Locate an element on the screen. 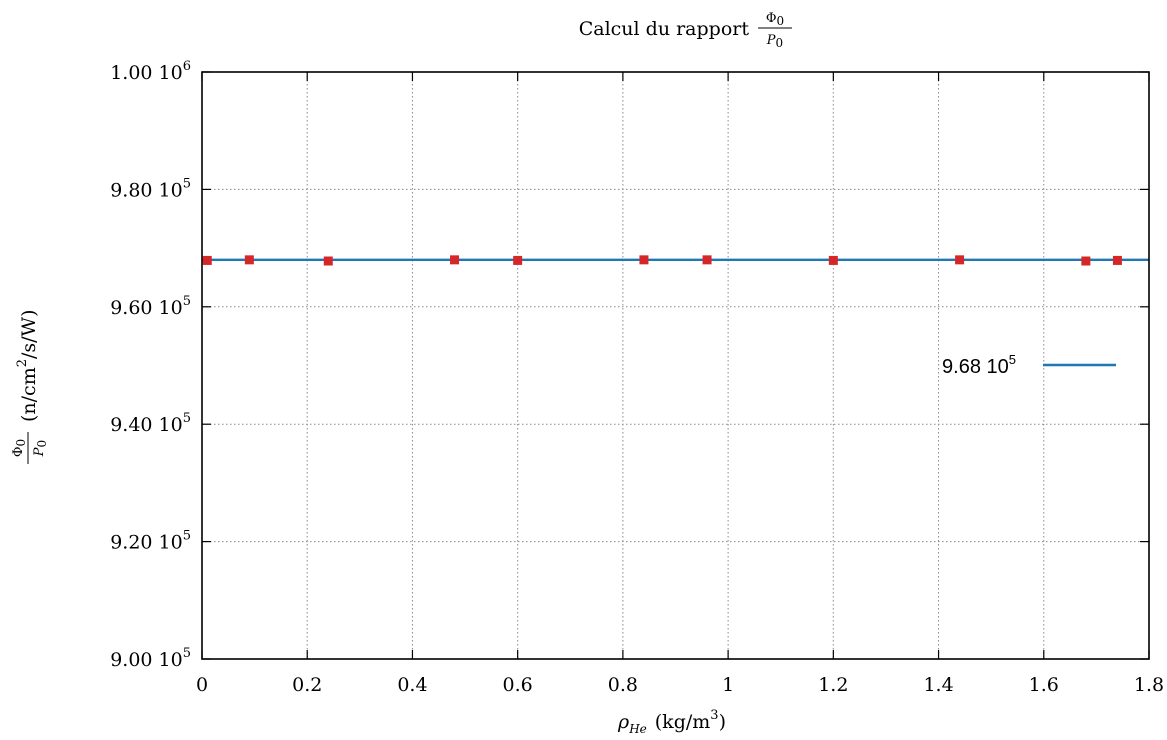 The height and width of the screenshot is (740, 1167). x-tick-label: 1.8 is located at coordinates (1149, 685).